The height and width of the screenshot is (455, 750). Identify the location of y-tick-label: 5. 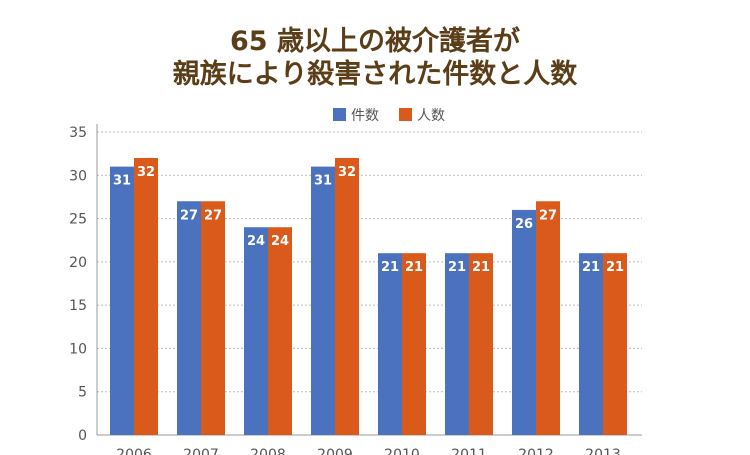
(82, 393).